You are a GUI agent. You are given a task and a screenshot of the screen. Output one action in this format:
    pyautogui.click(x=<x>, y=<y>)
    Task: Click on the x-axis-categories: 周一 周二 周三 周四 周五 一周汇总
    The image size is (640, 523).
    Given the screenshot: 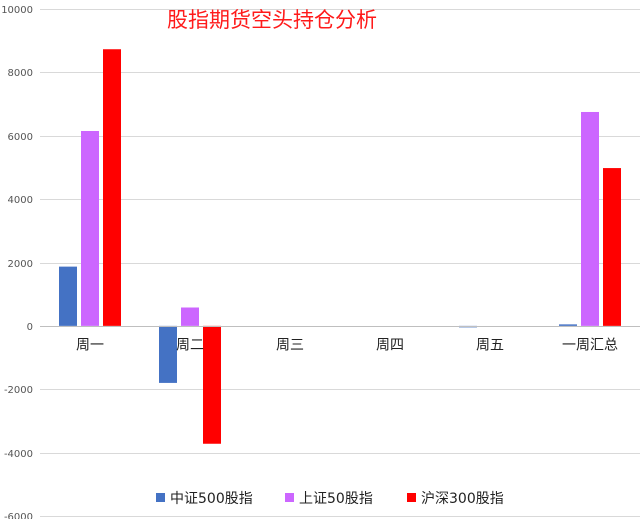 What is the action you would take?
    pyautogui.click(x=347, y=346)
    